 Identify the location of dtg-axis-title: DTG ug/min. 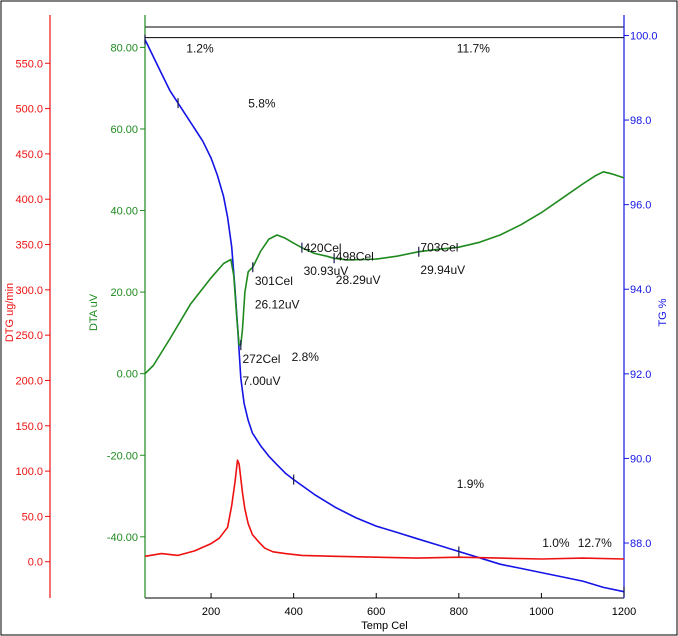
(10, 312).